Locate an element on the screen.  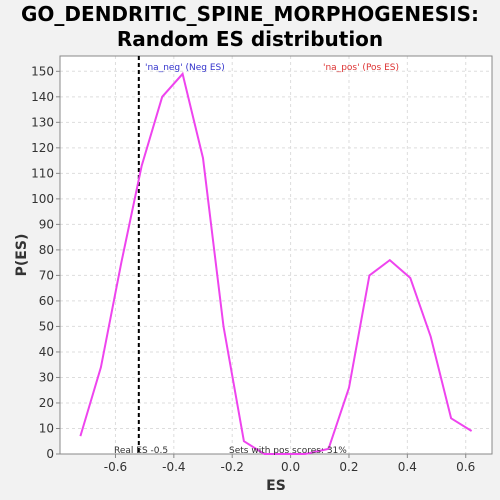
y-tick-label: 10 is located at coordinates (46, 428).